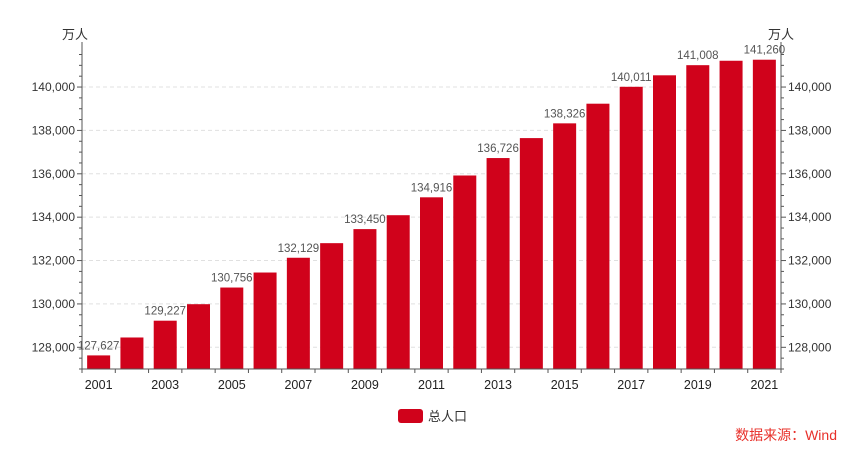  What do you see at coordinates (810, 217) in the screenshot?
I see `y-tick-label-right: 134,000` at bounding box center [810, 217].